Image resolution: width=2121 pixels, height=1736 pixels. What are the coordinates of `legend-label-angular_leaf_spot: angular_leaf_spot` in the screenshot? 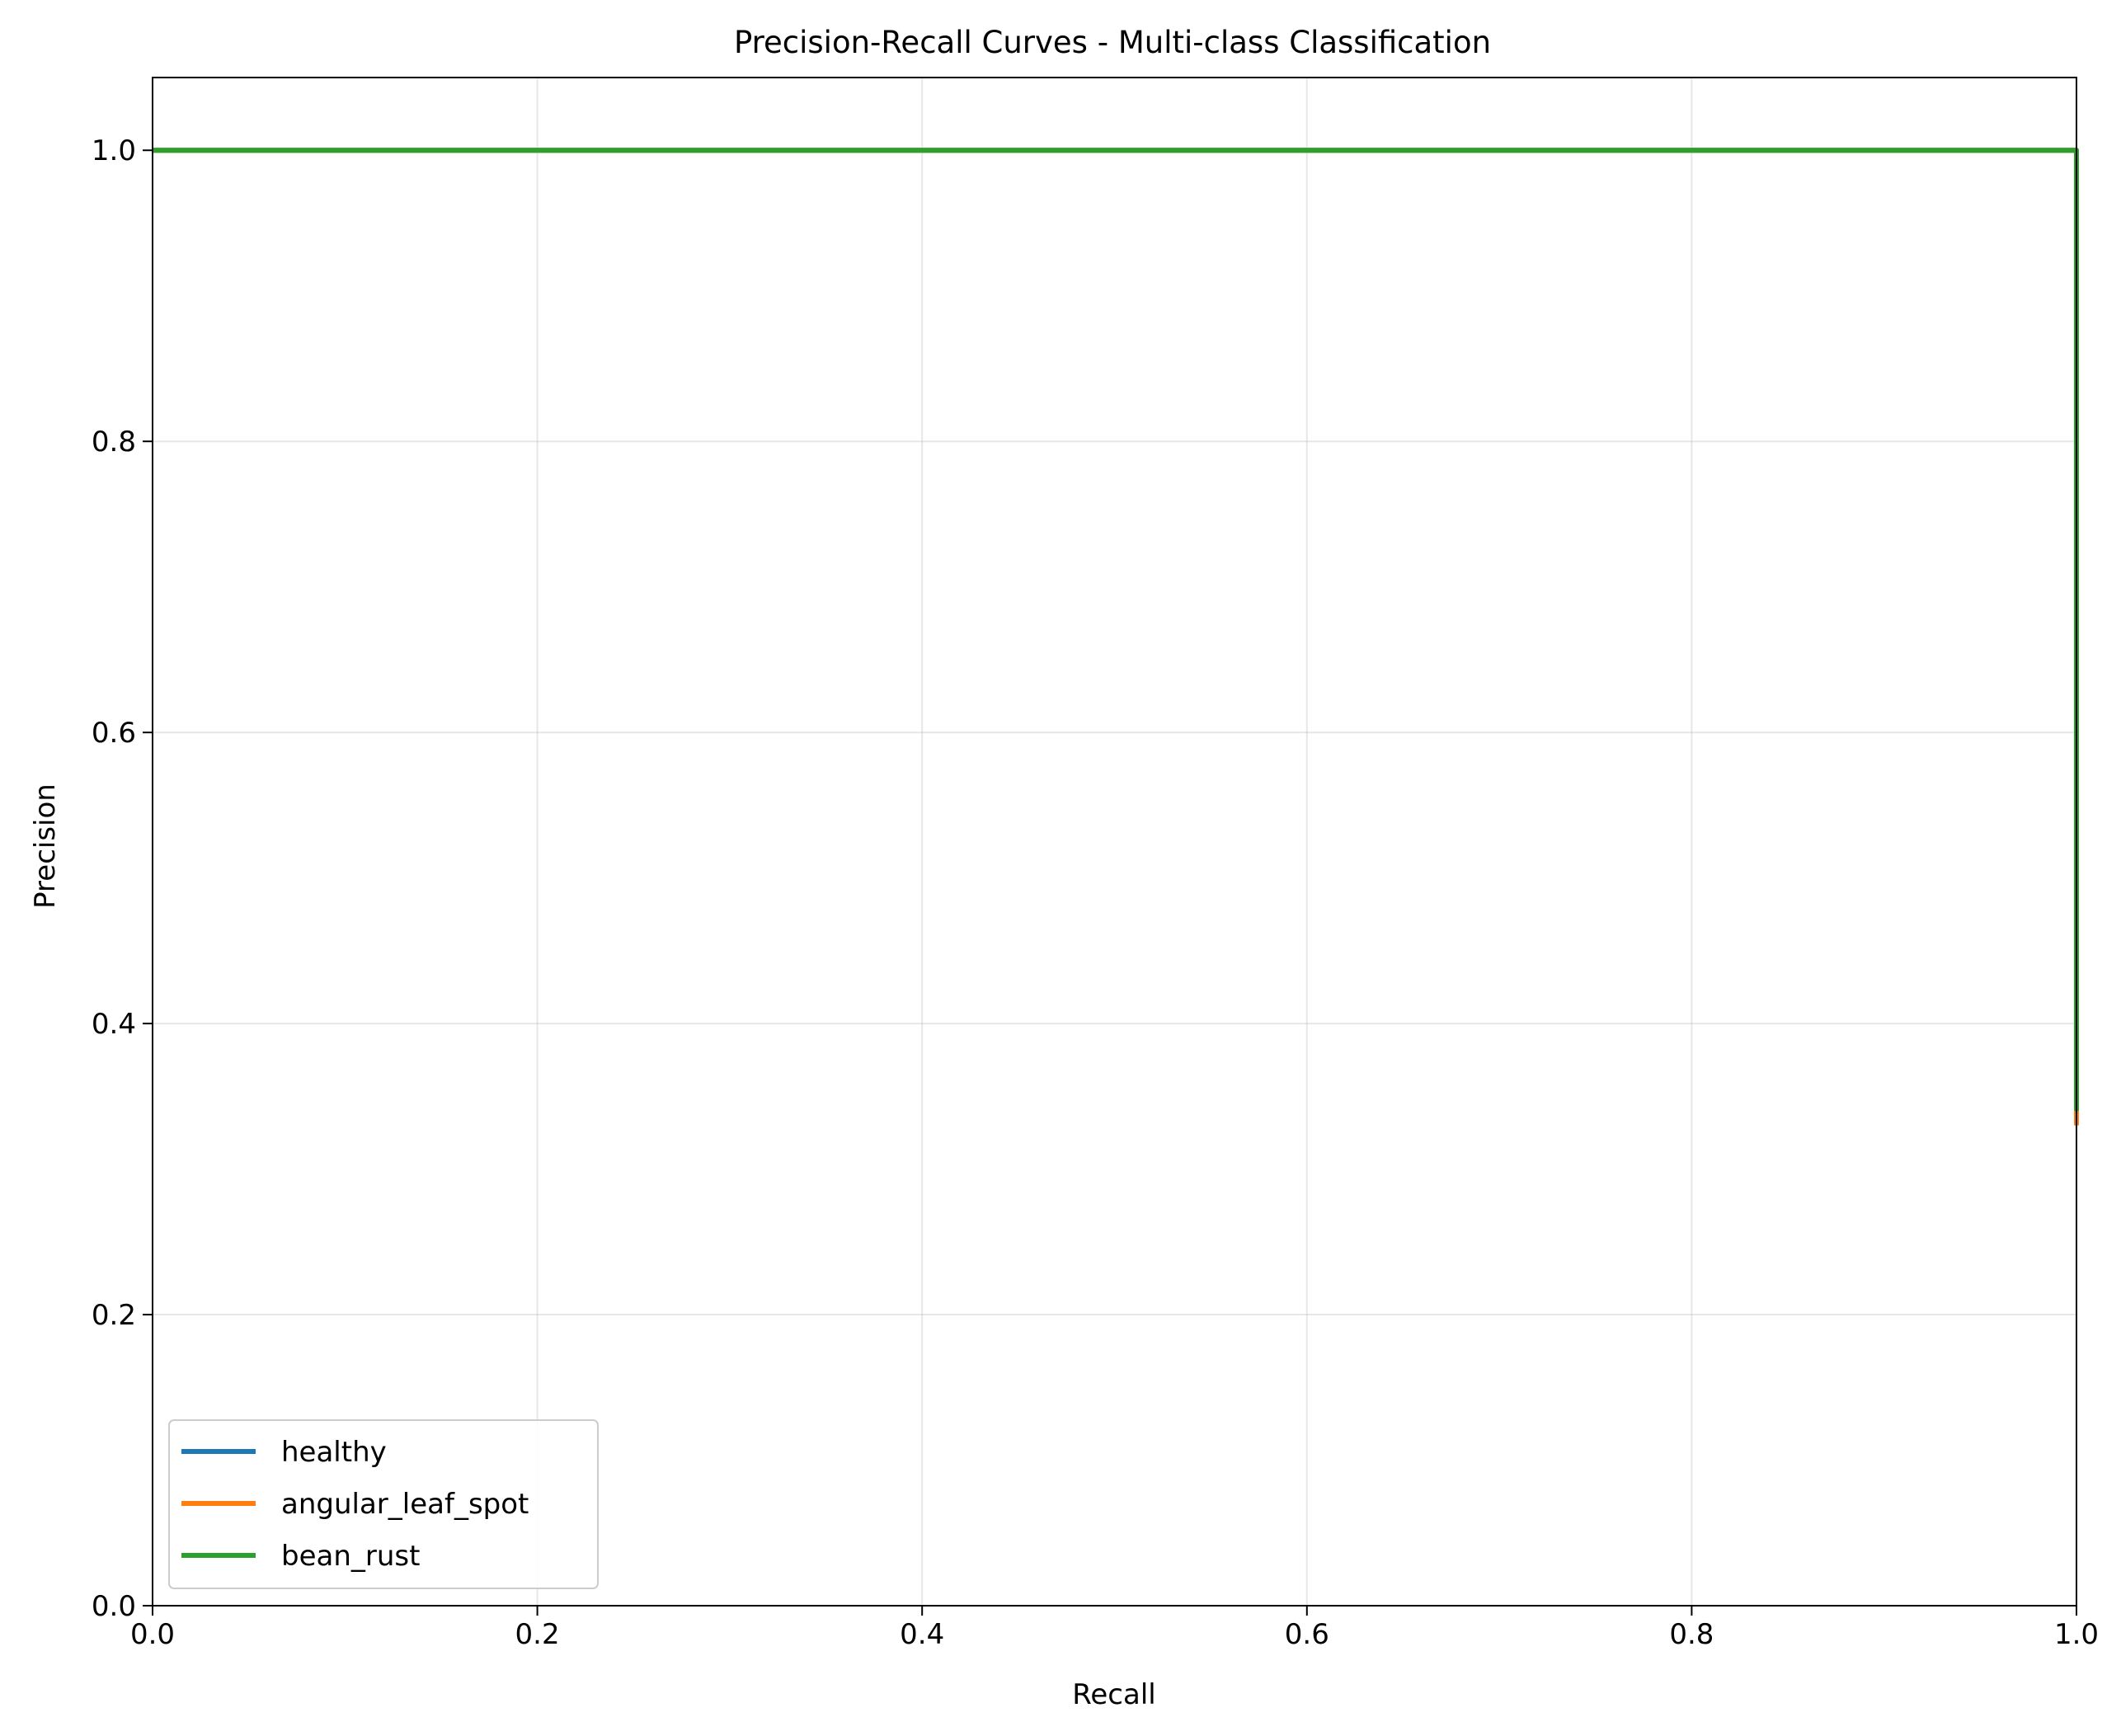 It's located at (405, 1504).